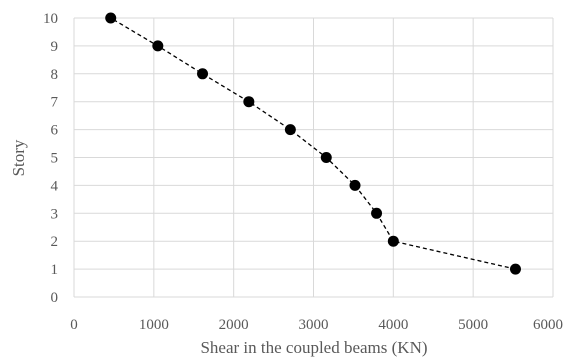 Image resolution: width=569 pixels, height=358 pixels. Describe the element at coordinates (55, 75) in the screenshot. I see `y-tick-label: 8` at that location.